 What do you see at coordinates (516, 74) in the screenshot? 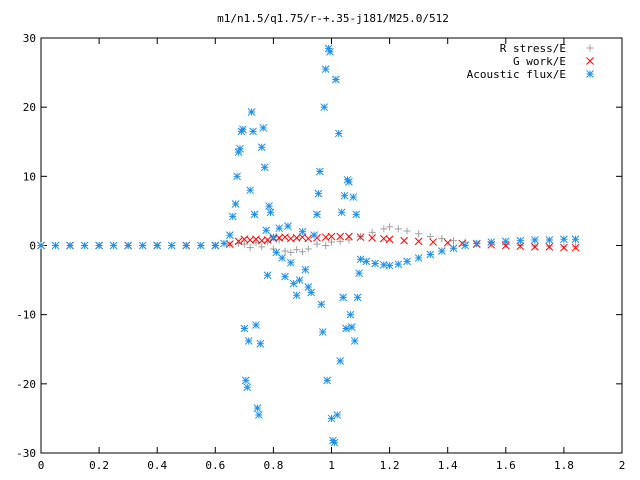
I see `legend-label: Acoustic flux/E` at bounding box center [516, 74].